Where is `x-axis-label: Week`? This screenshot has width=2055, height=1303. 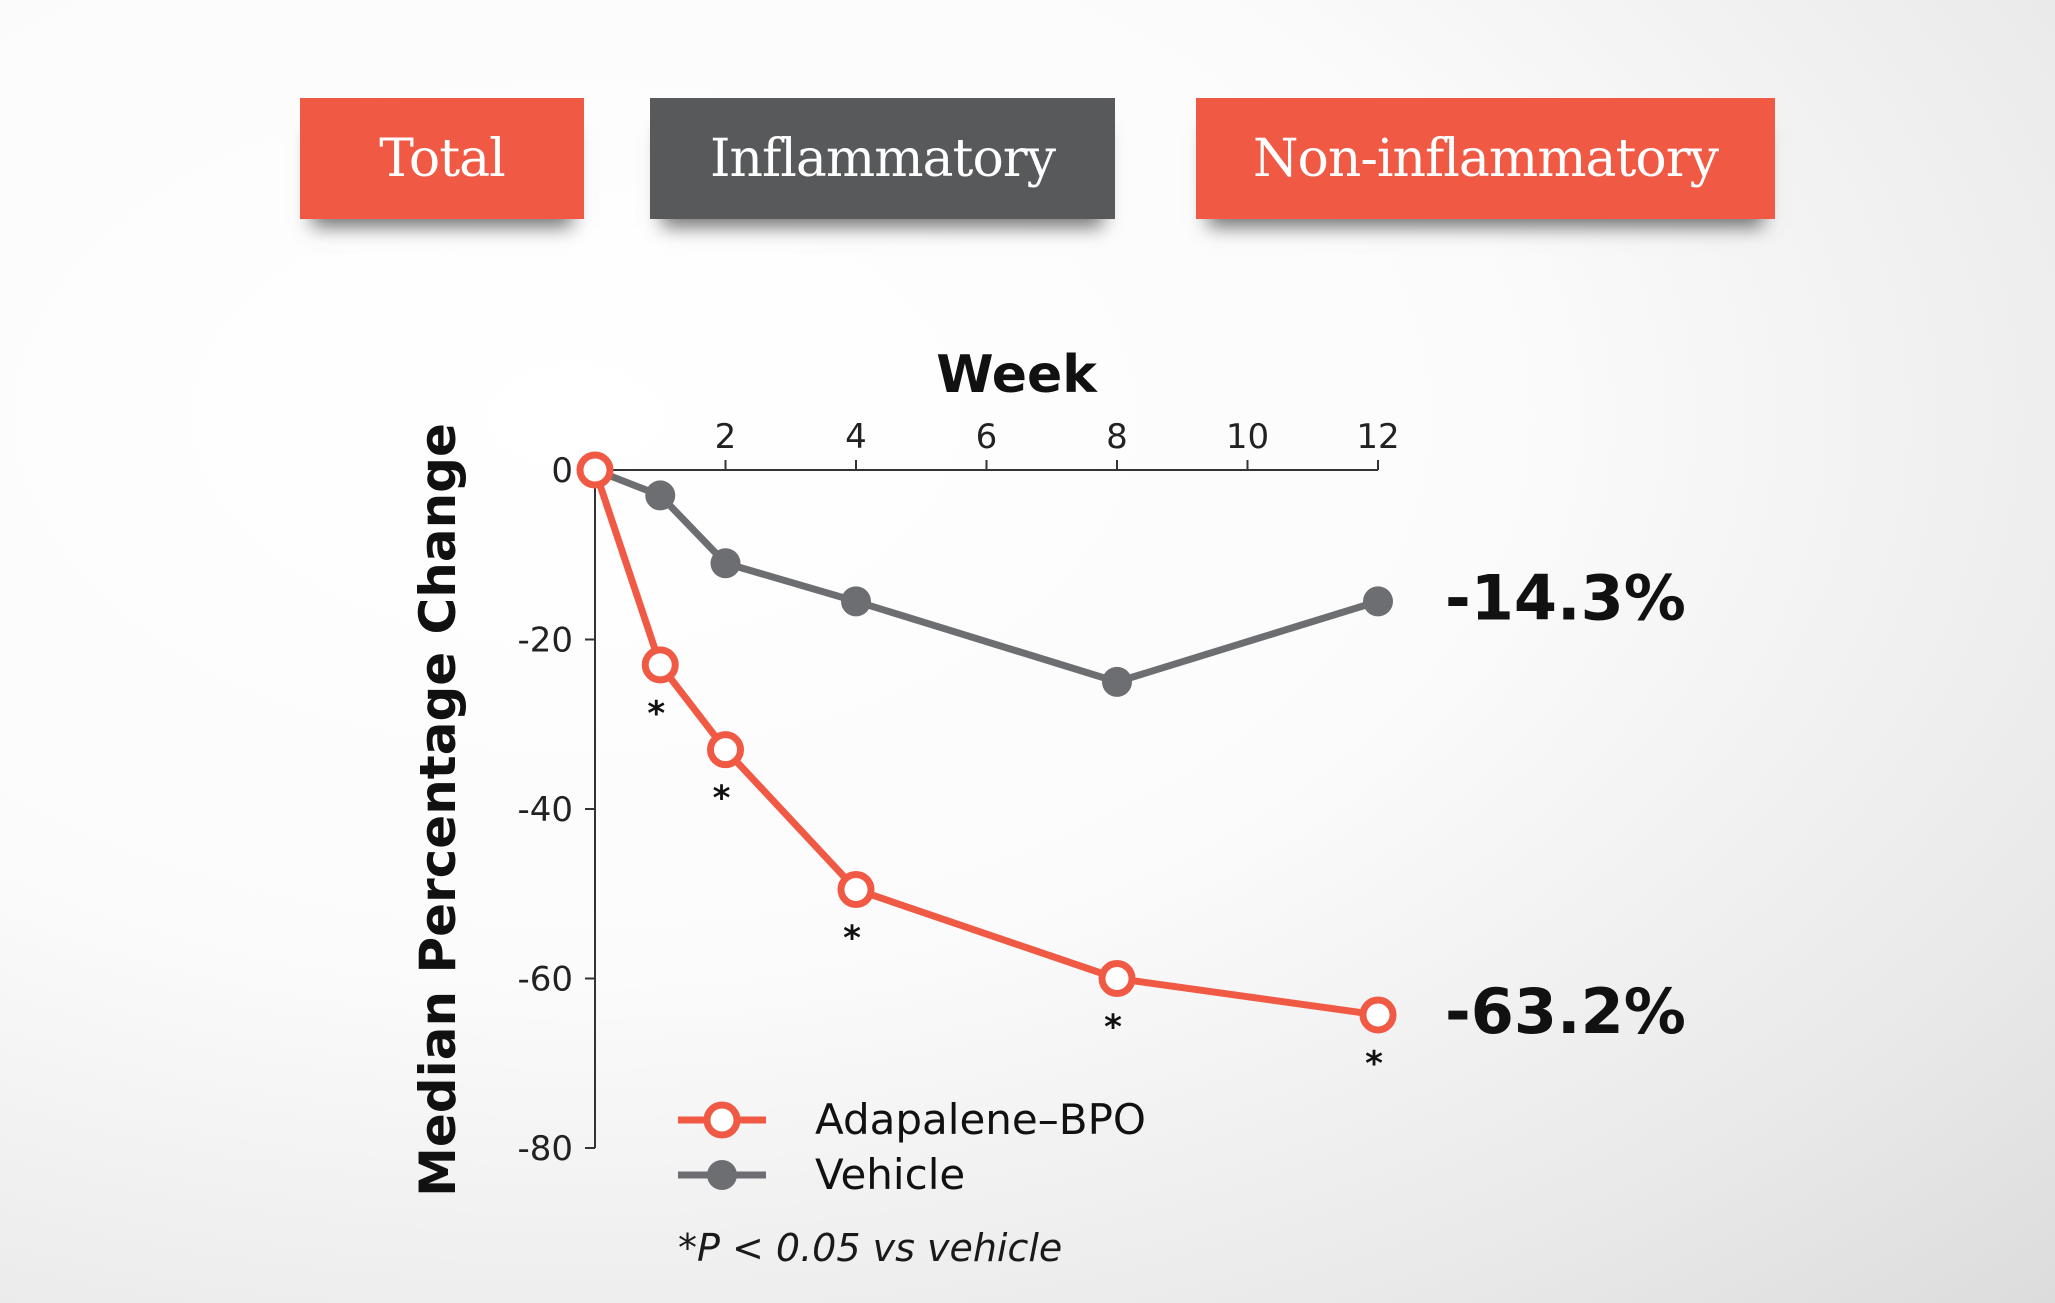 x-axis-label: Week is located at coordinates (1017, 375).